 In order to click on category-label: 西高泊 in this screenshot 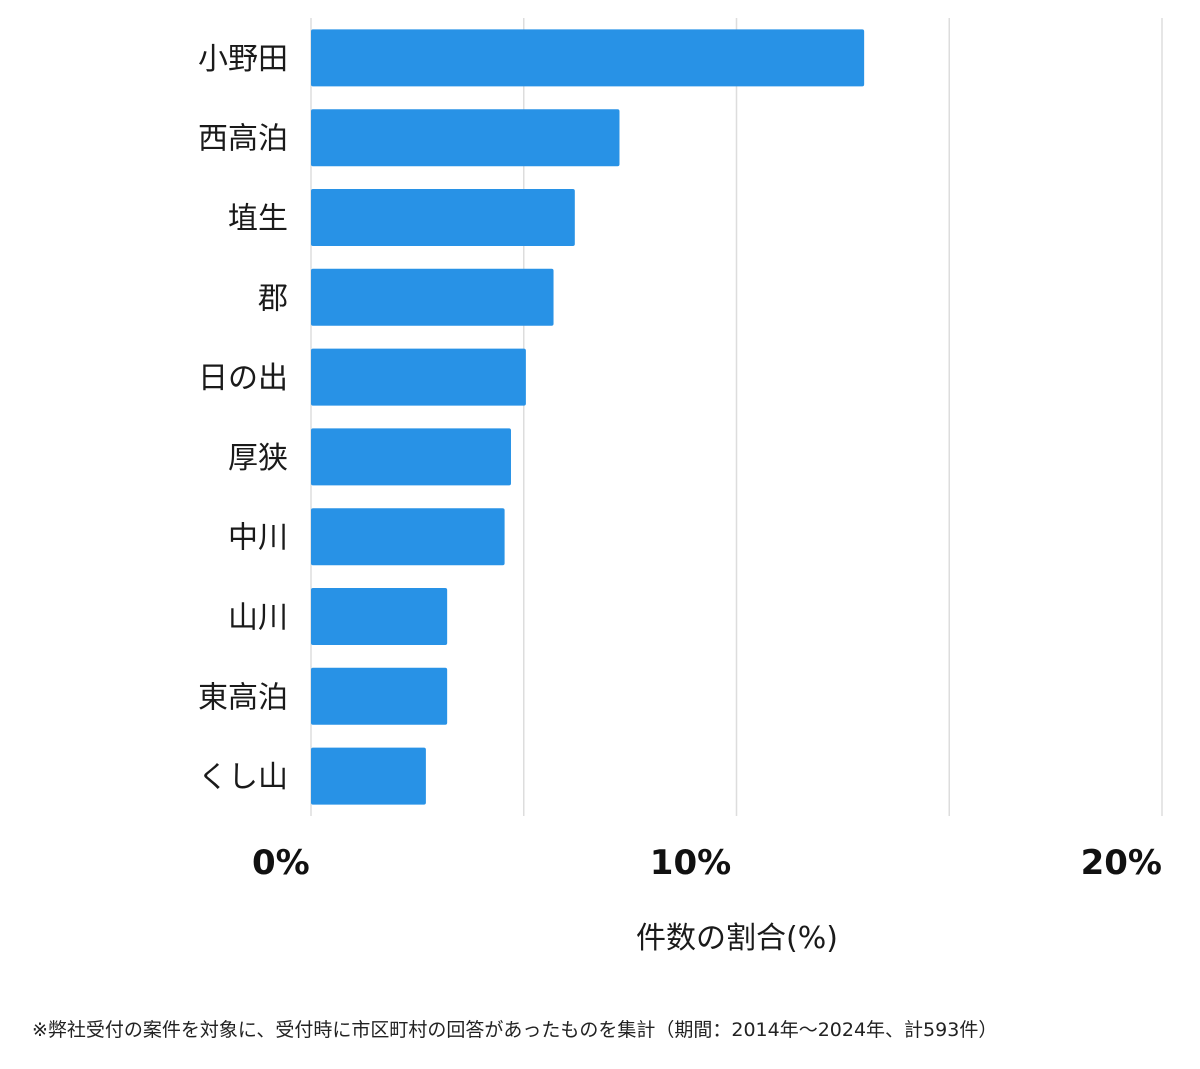, I will do `click(243, 139)`.